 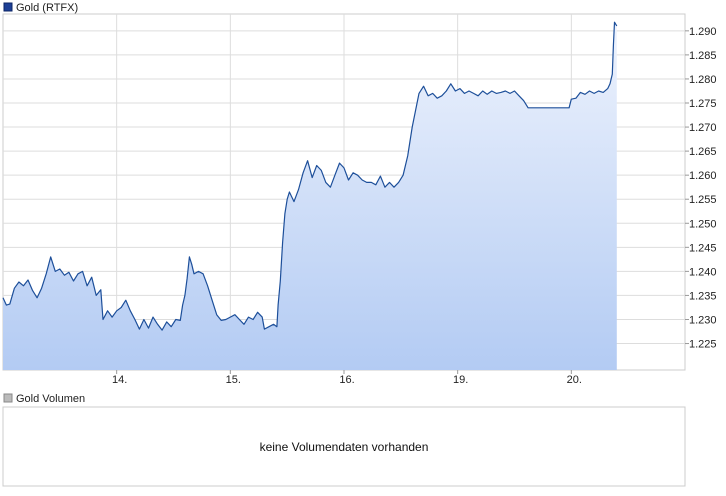 What do you see at coordinates (460, 380) in the screenshot?
I see `x-tick-label: 19.` at bounding box center [460, 380].